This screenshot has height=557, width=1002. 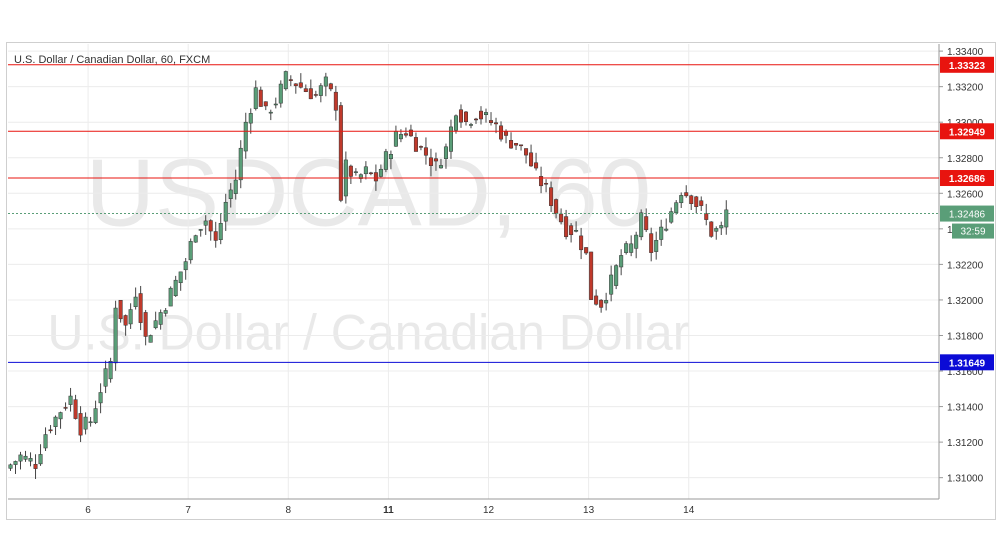 What do you see at coordinates (967, 179) in the screenshot?
I see `level-label: 1.32686` at bounding box center [967, 179].